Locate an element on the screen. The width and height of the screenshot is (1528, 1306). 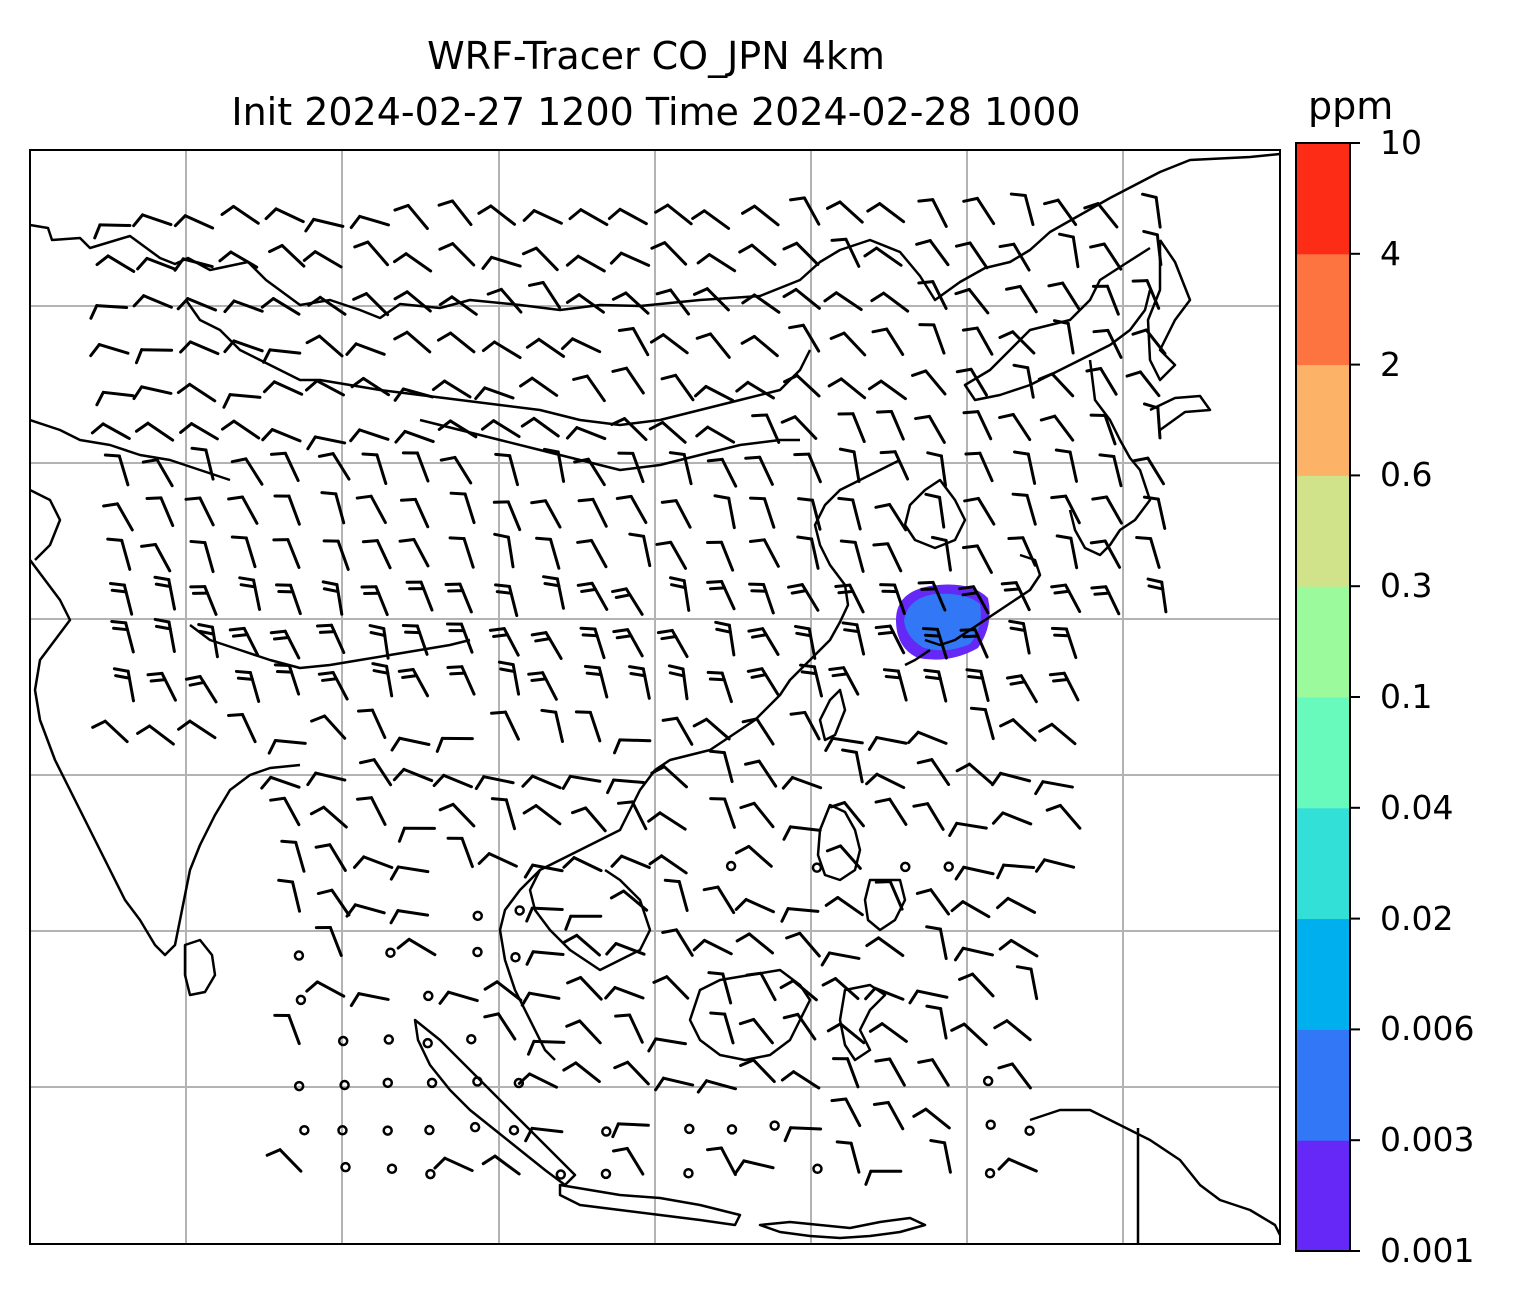
colorbar-tick-label: 0.006 is located at coordinates (1427, 1029).